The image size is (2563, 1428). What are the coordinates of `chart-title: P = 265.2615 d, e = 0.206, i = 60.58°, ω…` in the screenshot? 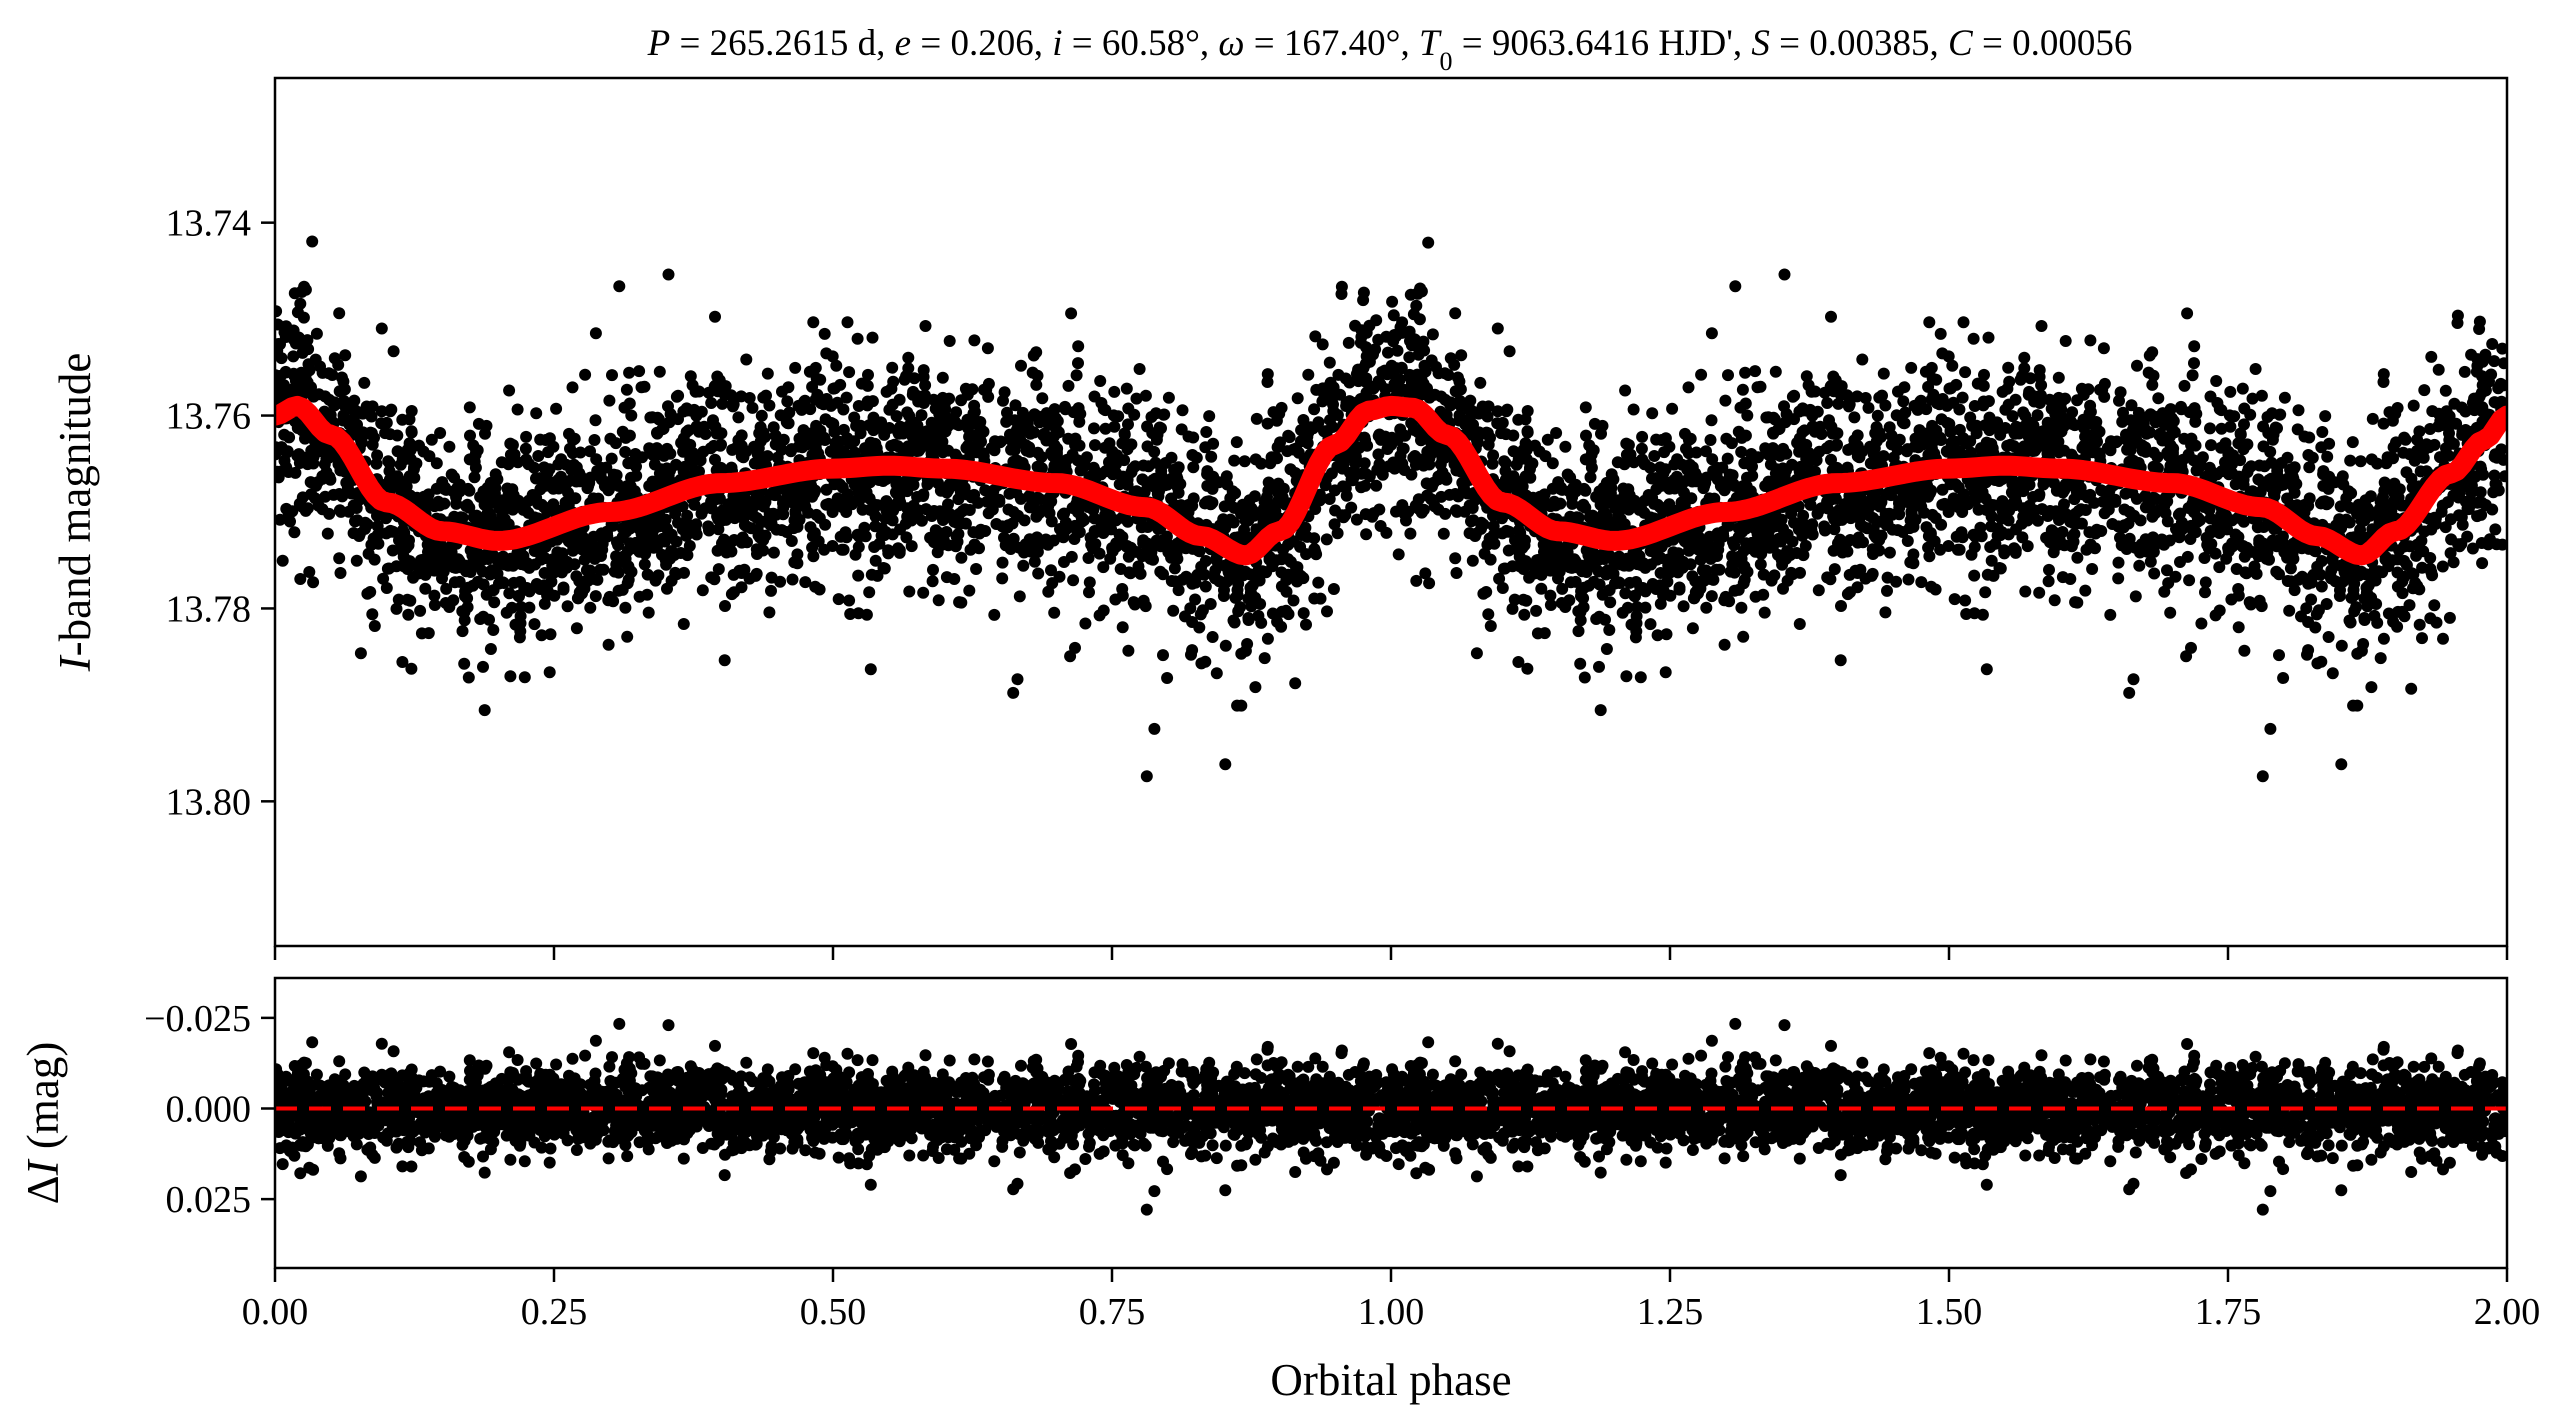 It's located at (1390, 49).